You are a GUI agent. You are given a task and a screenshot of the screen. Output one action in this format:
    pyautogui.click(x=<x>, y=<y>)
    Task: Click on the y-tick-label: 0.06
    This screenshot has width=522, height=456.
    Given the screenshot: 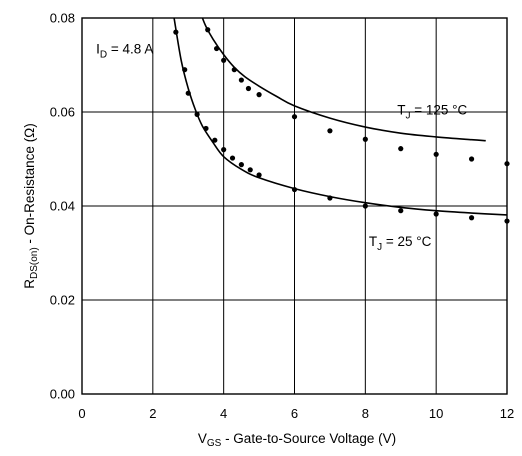 What is the action you would take?
    pyautogui.click(x=62, y=112)
    